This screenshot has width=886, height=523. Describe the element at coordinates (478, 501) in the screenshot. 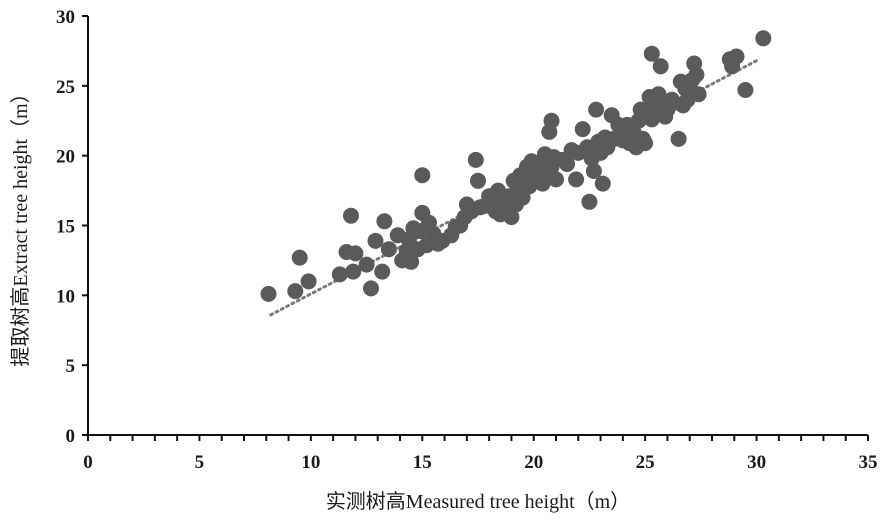

I see `x-axis-title: 实测树高Measured tree height（m）` at that location.